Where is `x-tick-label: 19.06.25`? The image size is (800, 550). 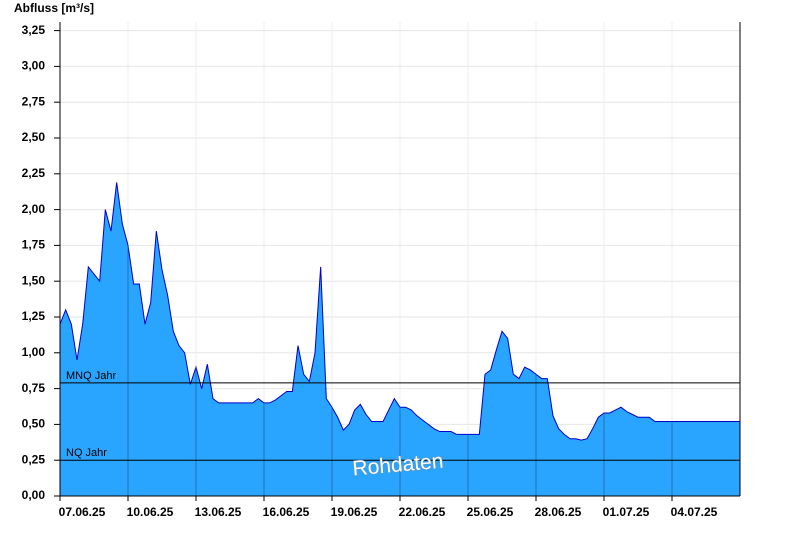
x-tick-label: 19.06.25 is located at coordinates (354, 512).